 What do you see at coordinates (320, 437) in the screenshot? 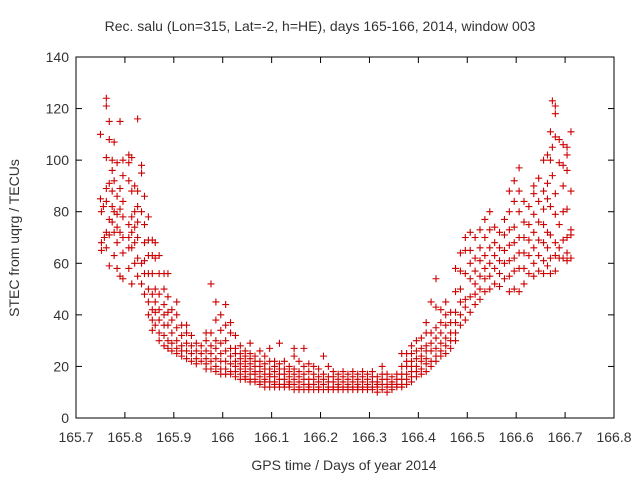
I see `x-tick-label: 166.2` at bounding box center [320, 437].